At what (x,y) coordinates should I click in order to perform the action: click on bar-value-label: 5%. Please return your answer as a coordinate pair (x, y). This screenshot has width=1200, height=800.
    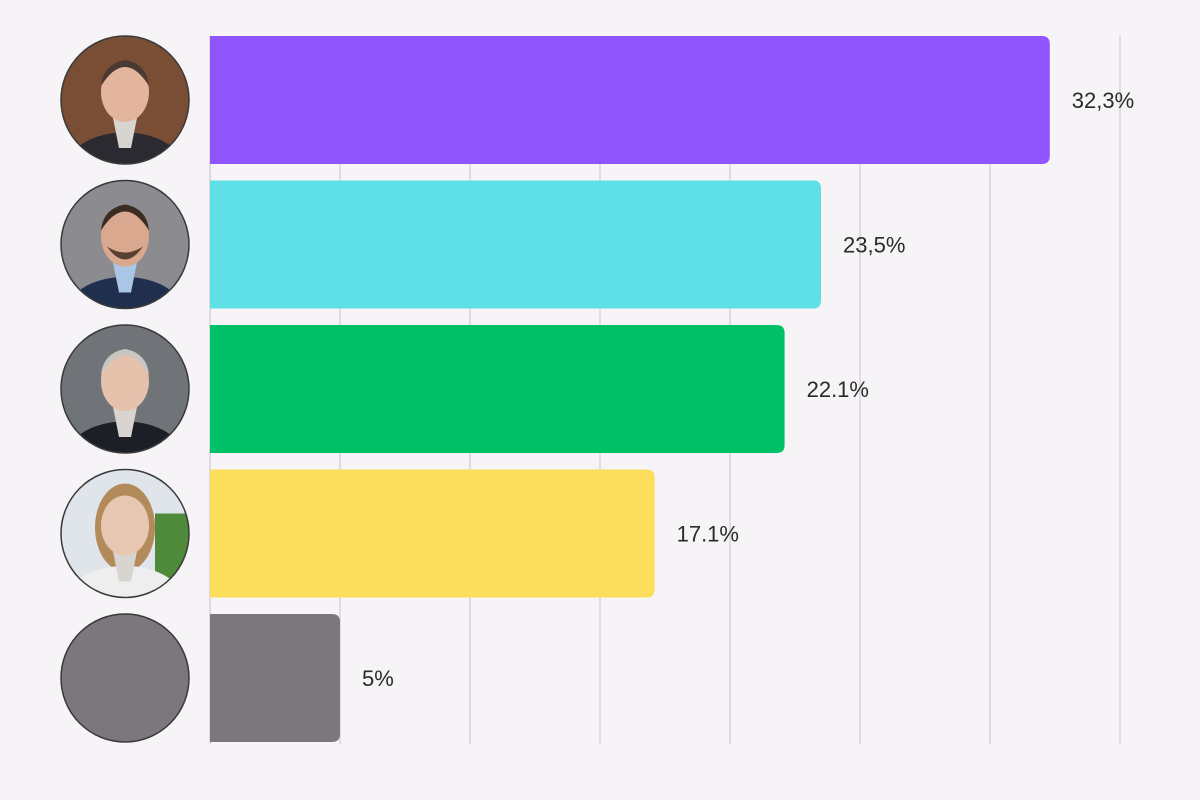
    Looking at the image, I should click on (378, 678).